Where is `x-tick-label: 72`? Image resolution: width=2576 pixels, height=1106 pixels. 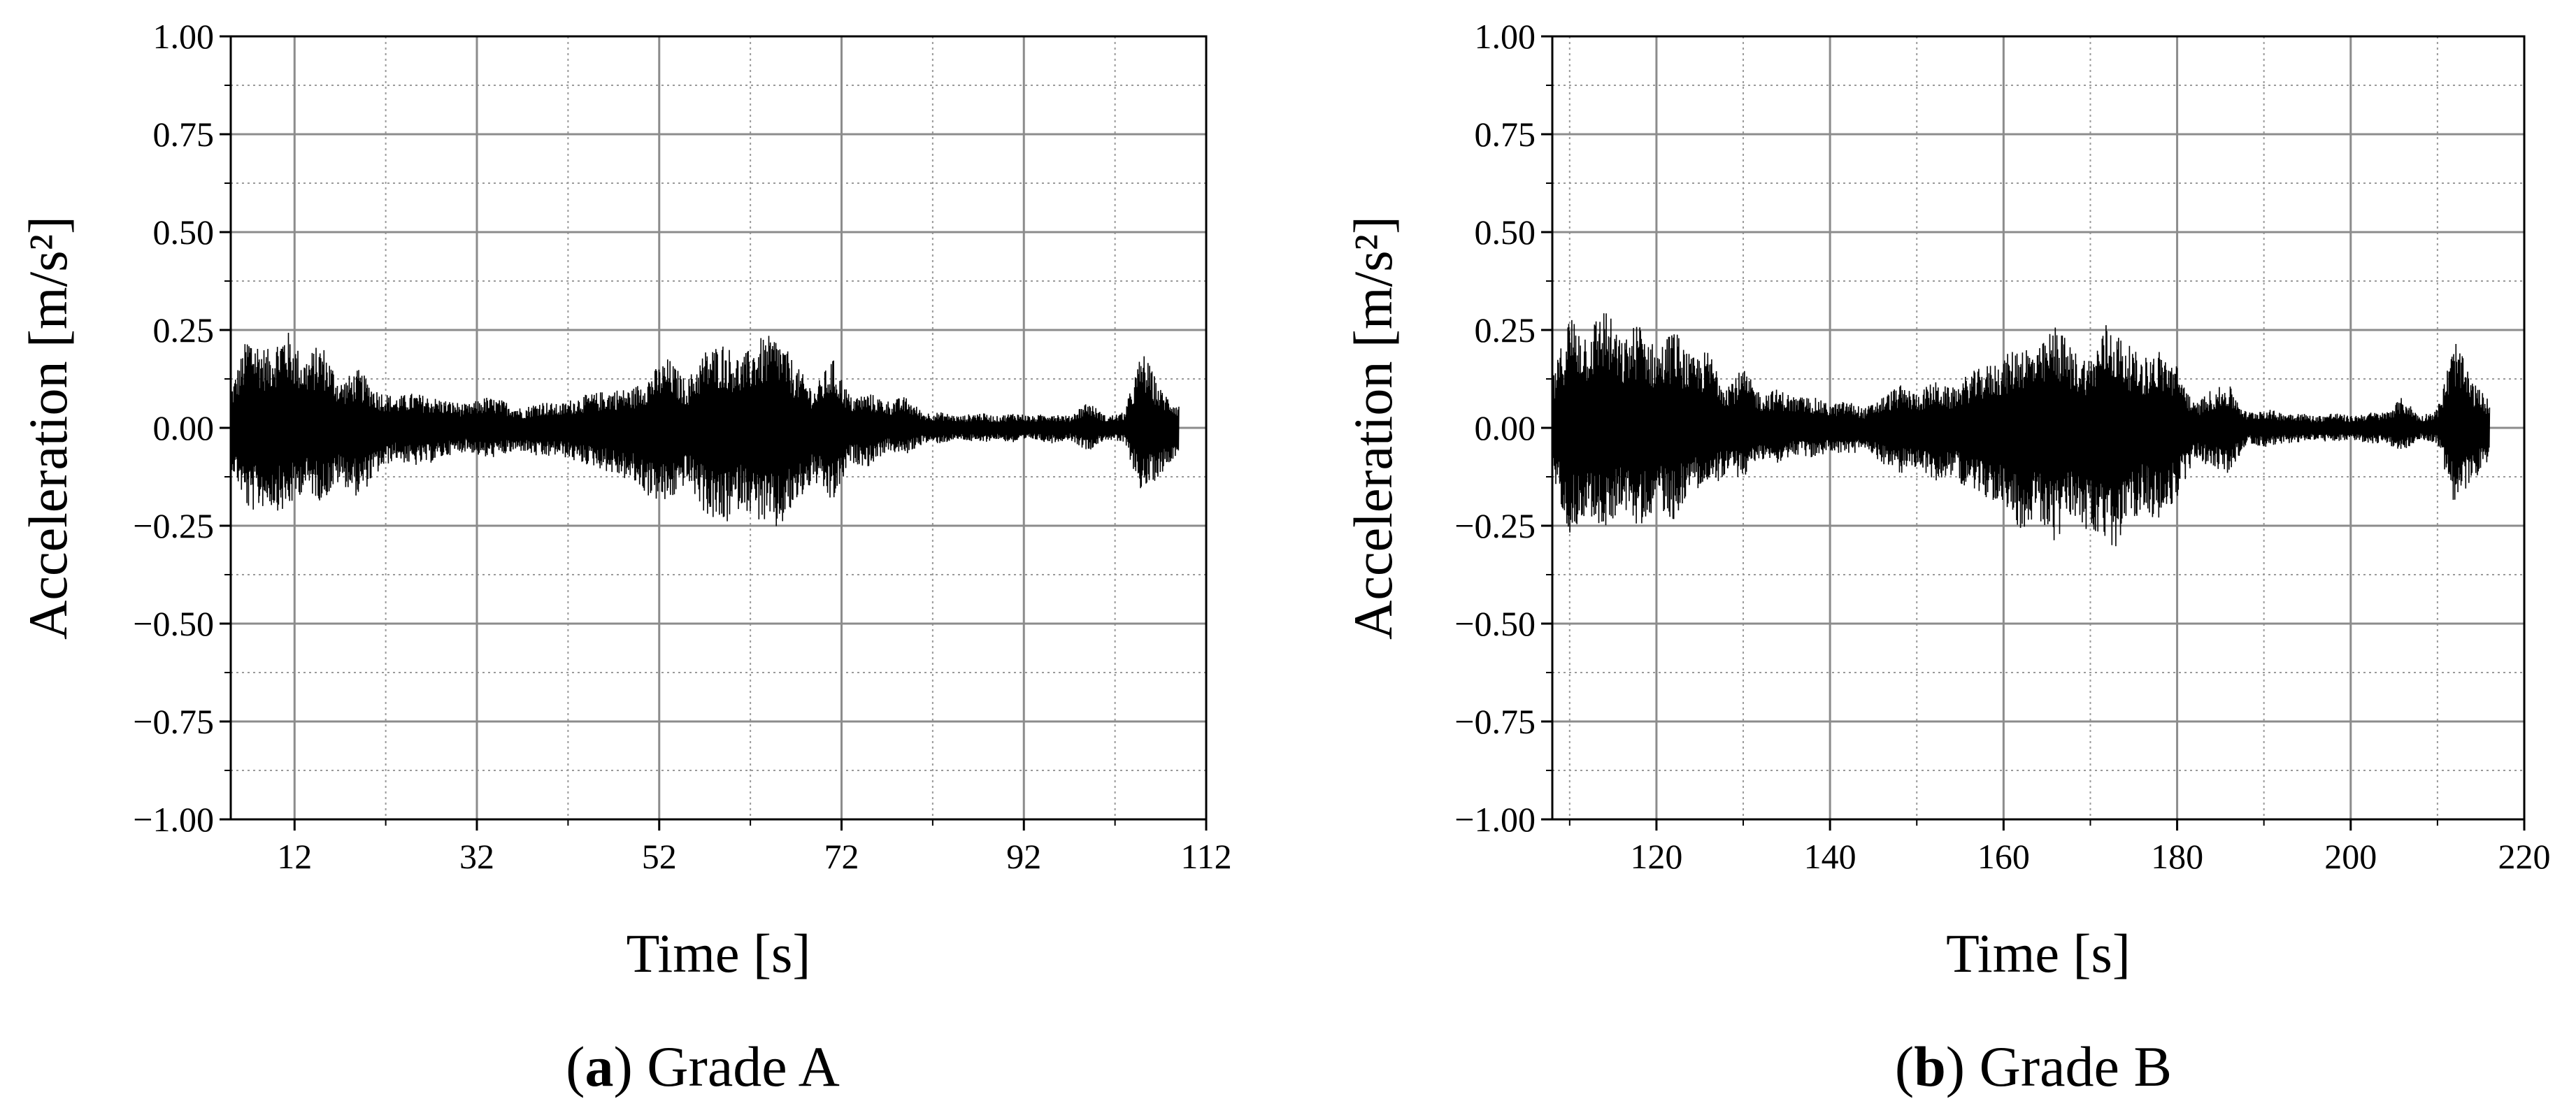 x-tick-label: 72 is located at coordinates (841, 856).